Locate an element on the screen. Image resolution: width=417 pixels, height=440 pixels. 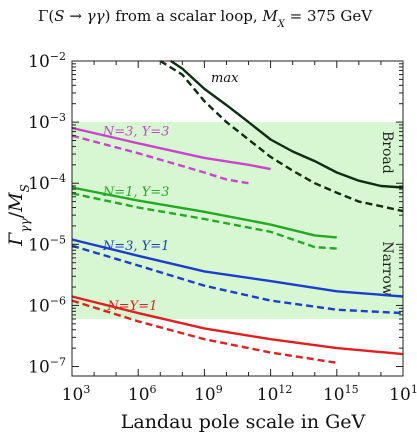
series-3-dashed-line is located at coordinates (237, 279).